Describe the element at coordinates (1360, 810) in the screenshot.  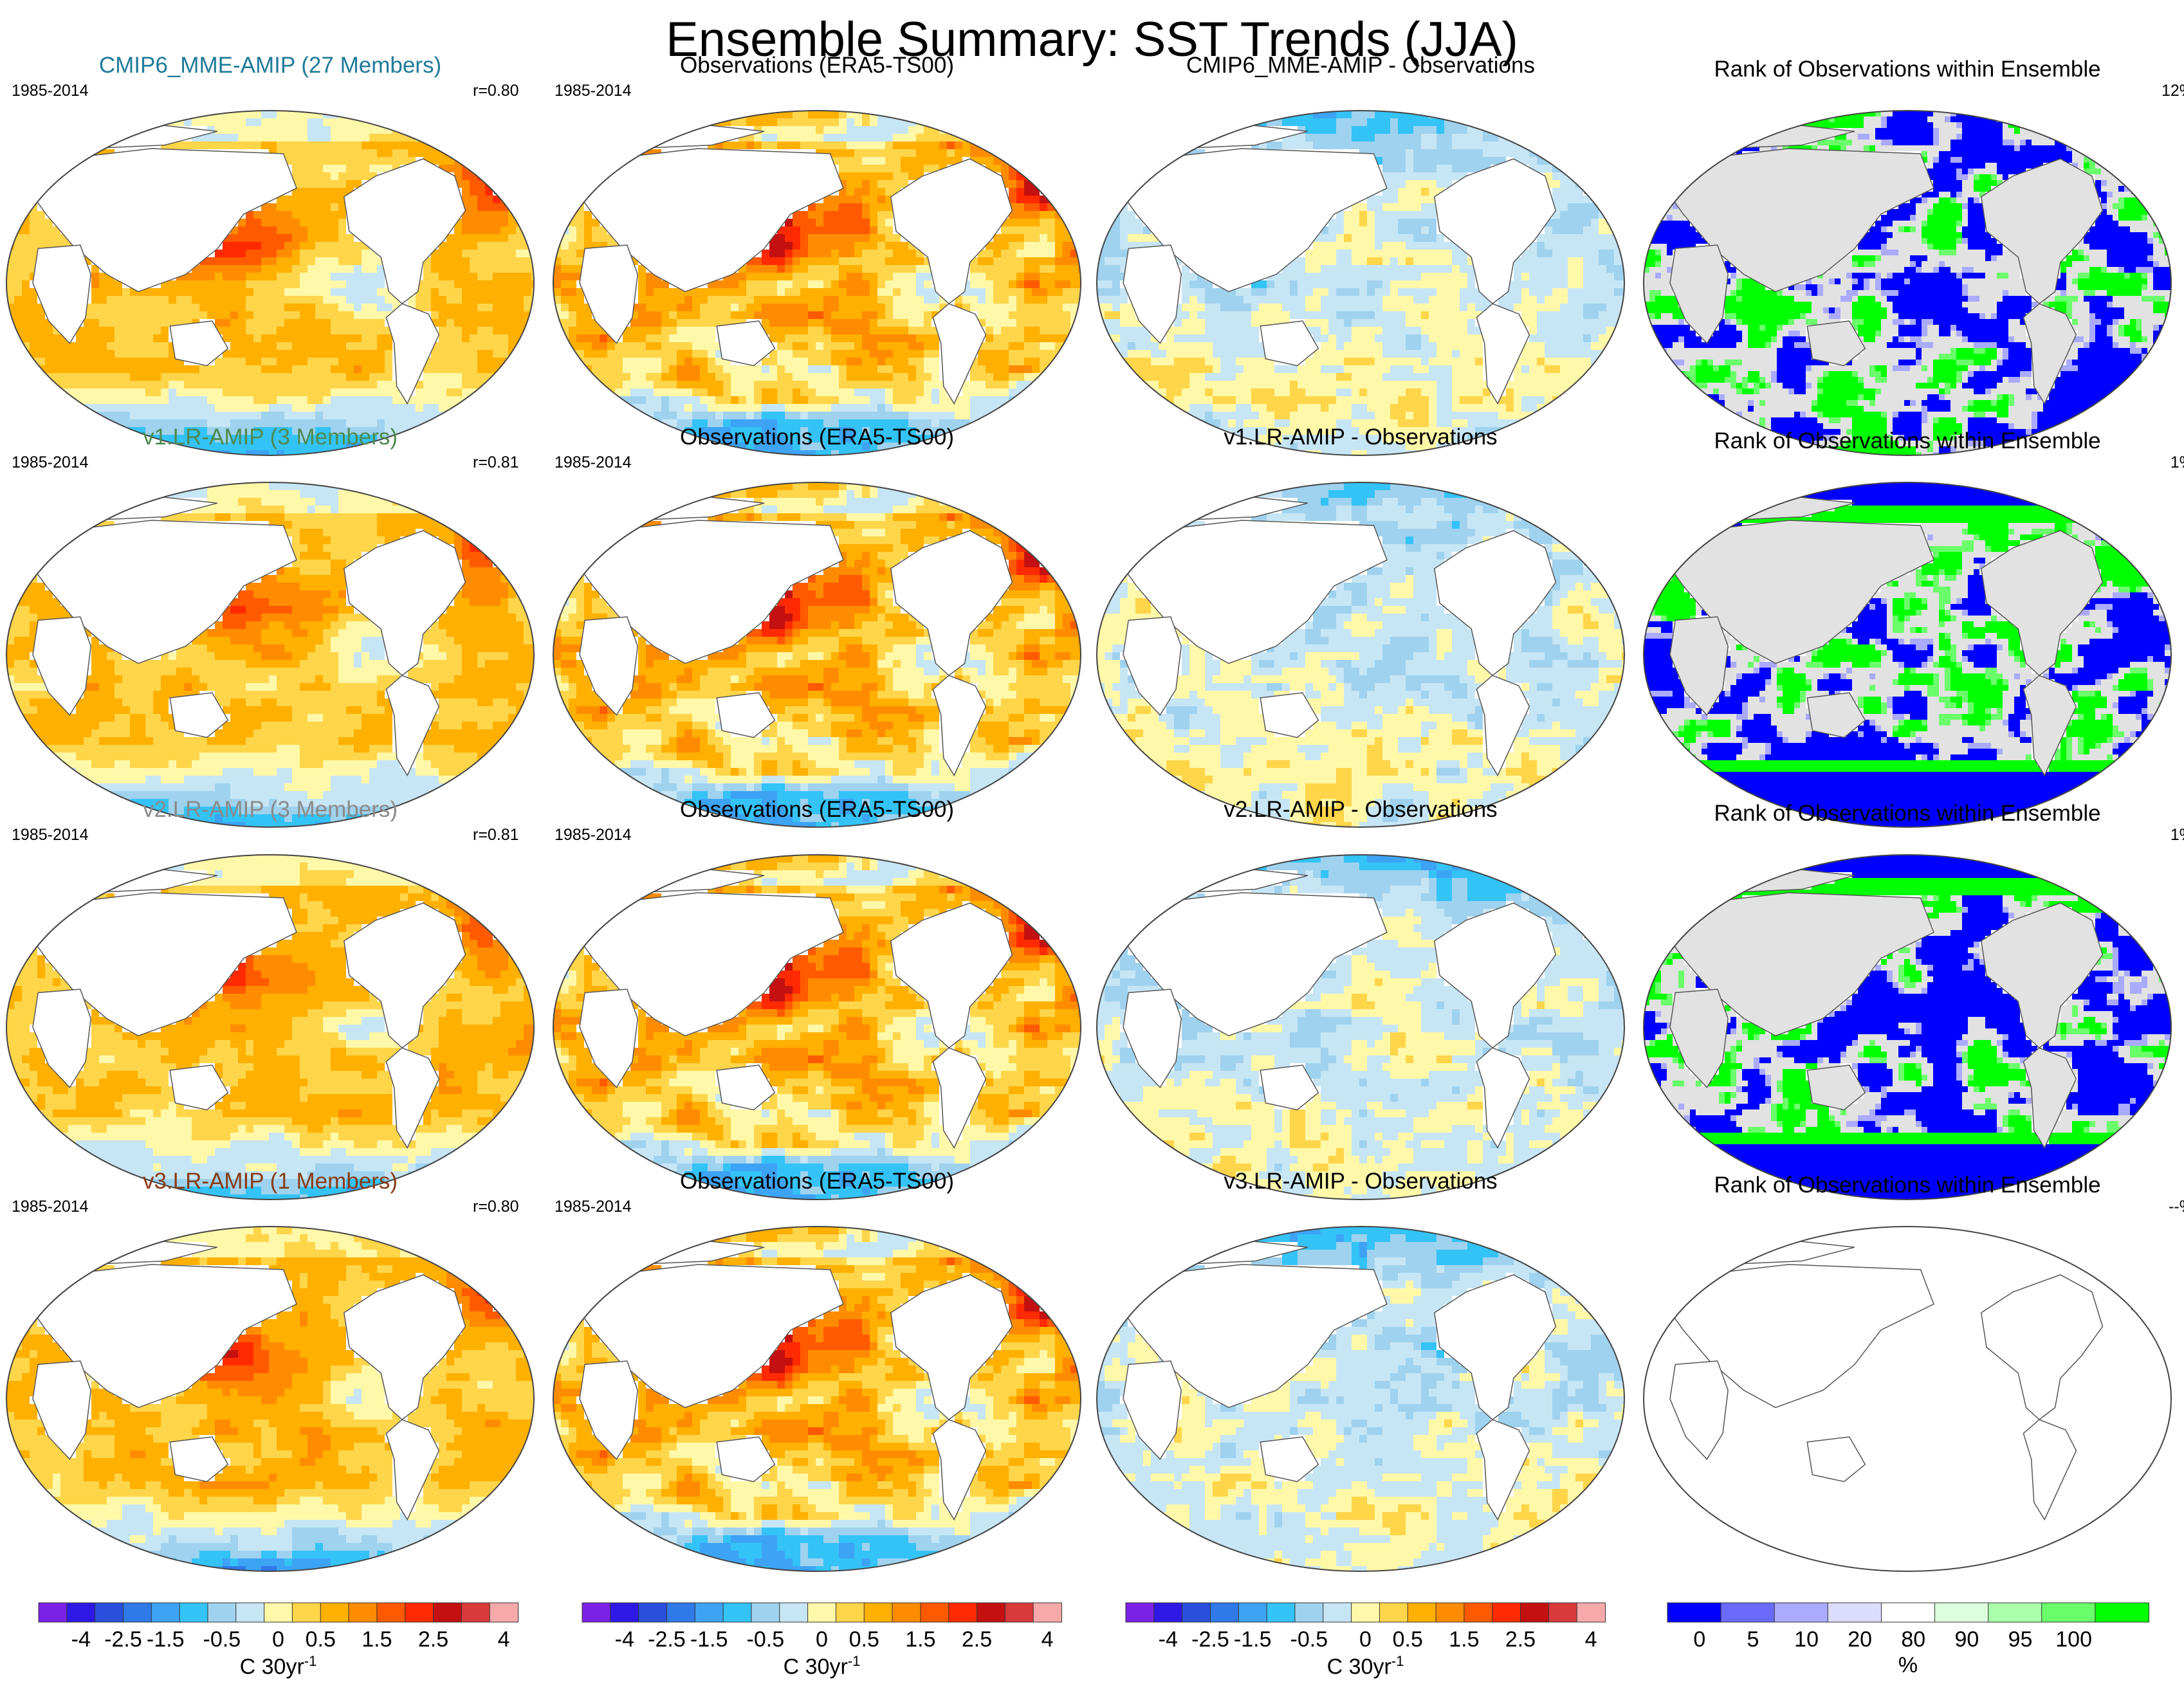
I see `diff-panel-title: v2.LR-AMIP - Observations` at that location.